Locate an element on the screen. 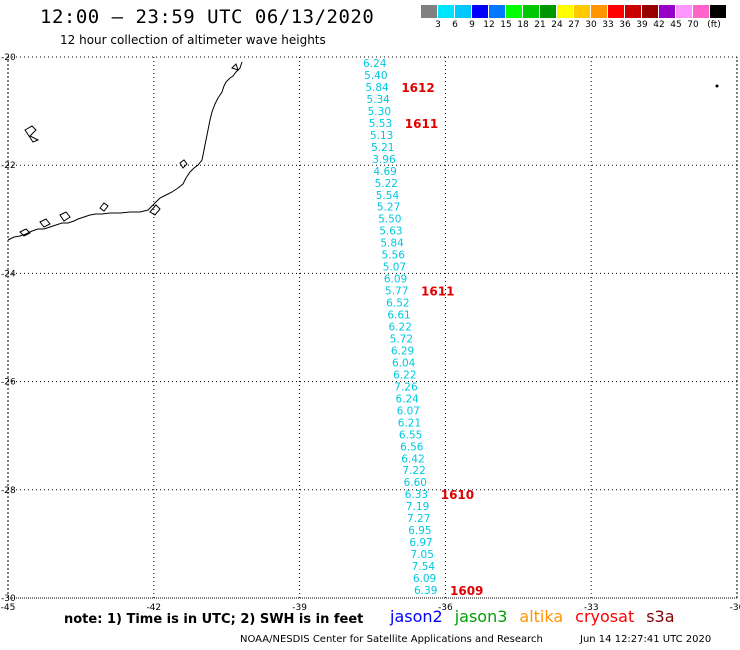  pass-time-label: 1610 is located at coordinates (457, 495).